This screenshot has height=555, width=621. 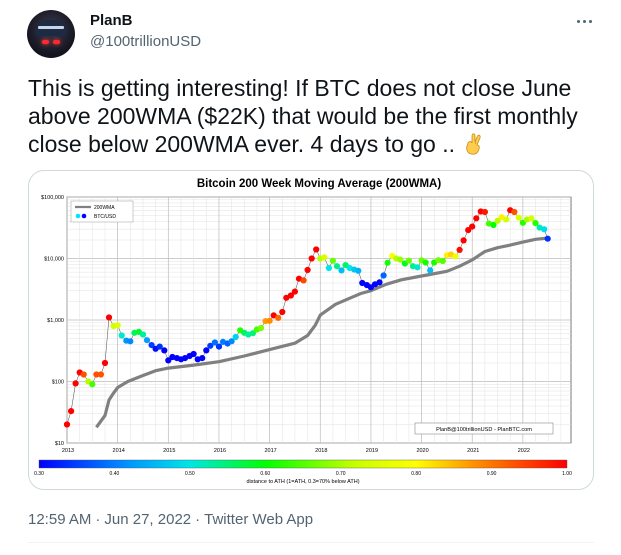 I want to click on colorbar-tick-label: 0.90, so click(x=492, y=474).